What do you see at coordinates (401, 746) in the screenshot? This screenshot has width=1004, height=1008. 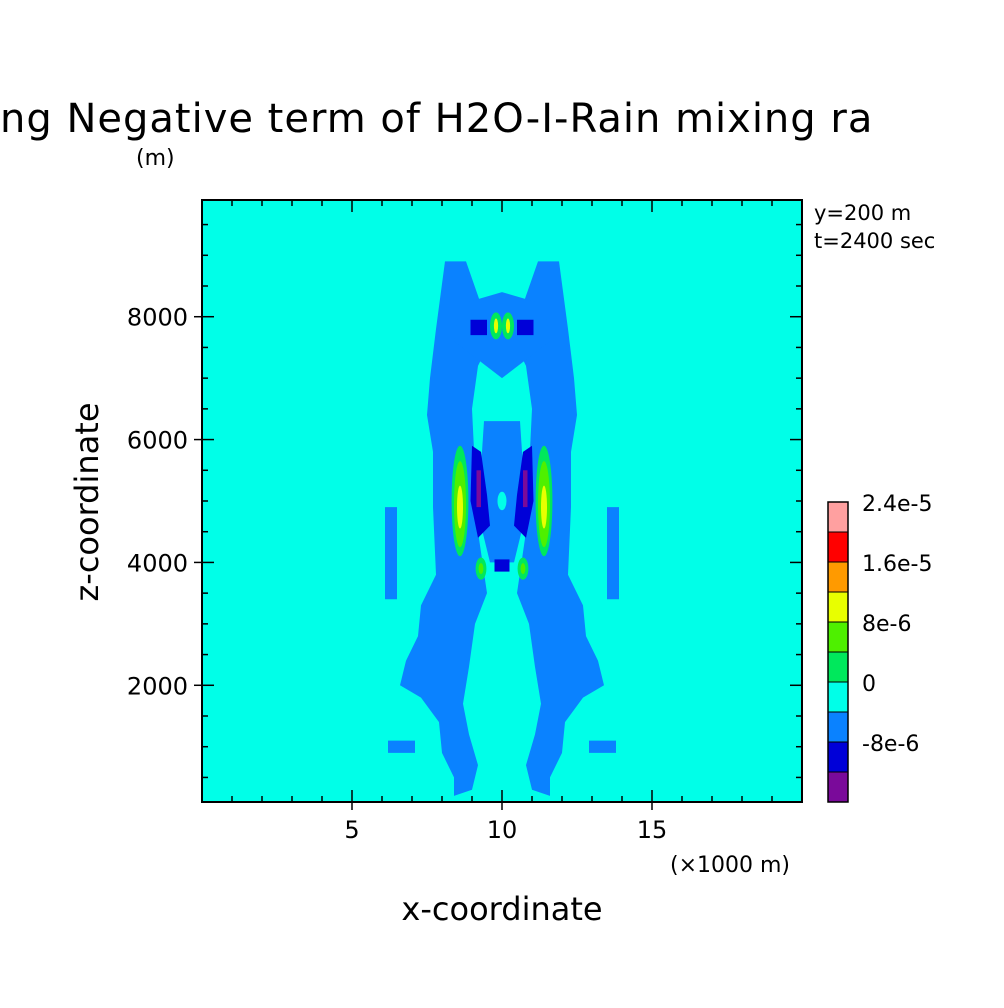 I see `left-low-streak` at bounding box center [401, 746].